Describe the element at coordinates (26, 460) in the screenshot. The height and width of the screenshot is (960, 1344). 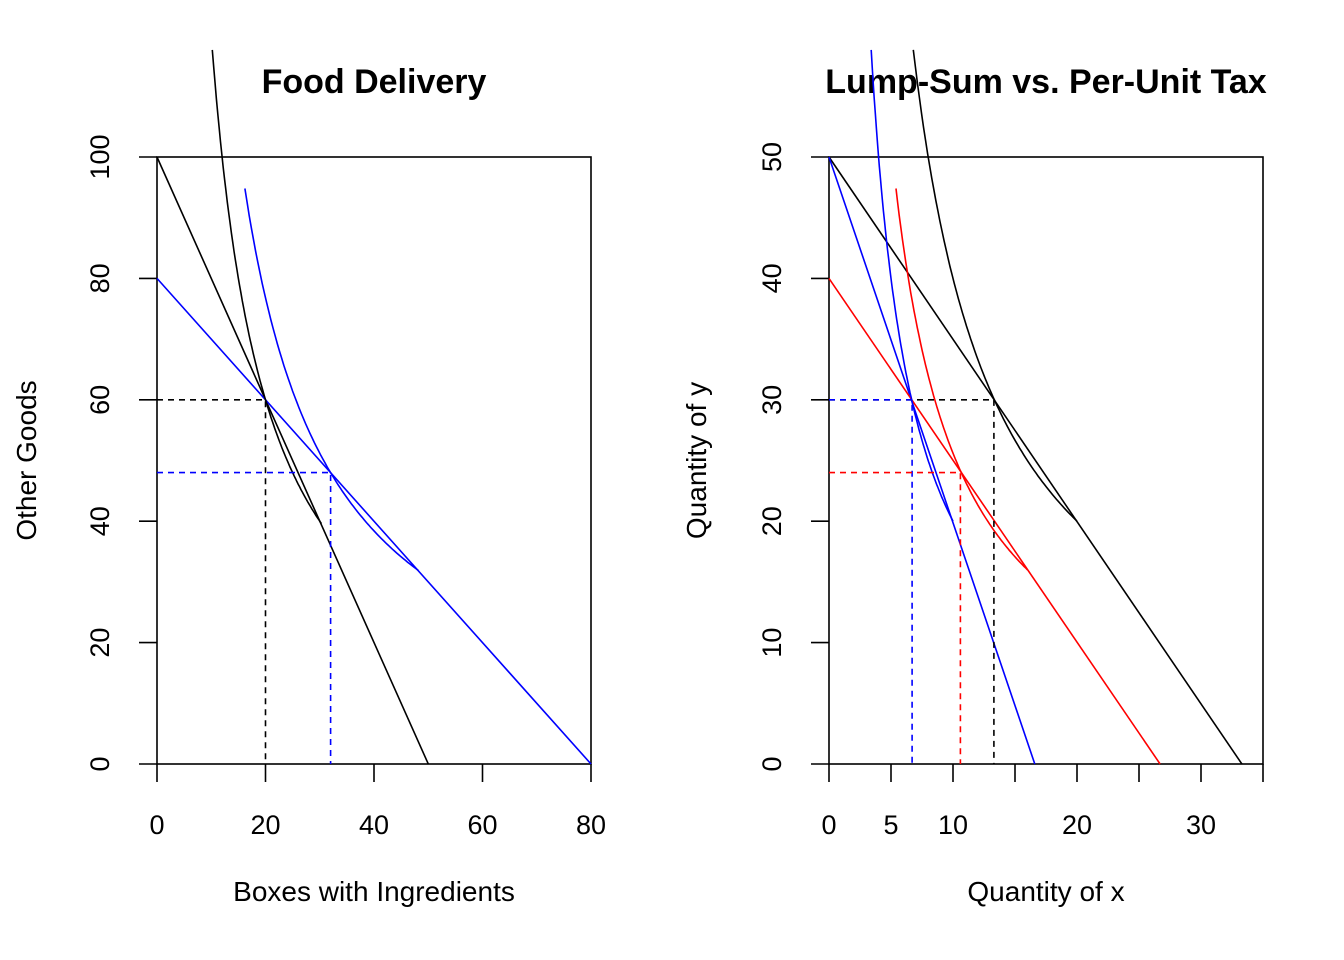
I see `y-axis-label: Other Goods` at that location.